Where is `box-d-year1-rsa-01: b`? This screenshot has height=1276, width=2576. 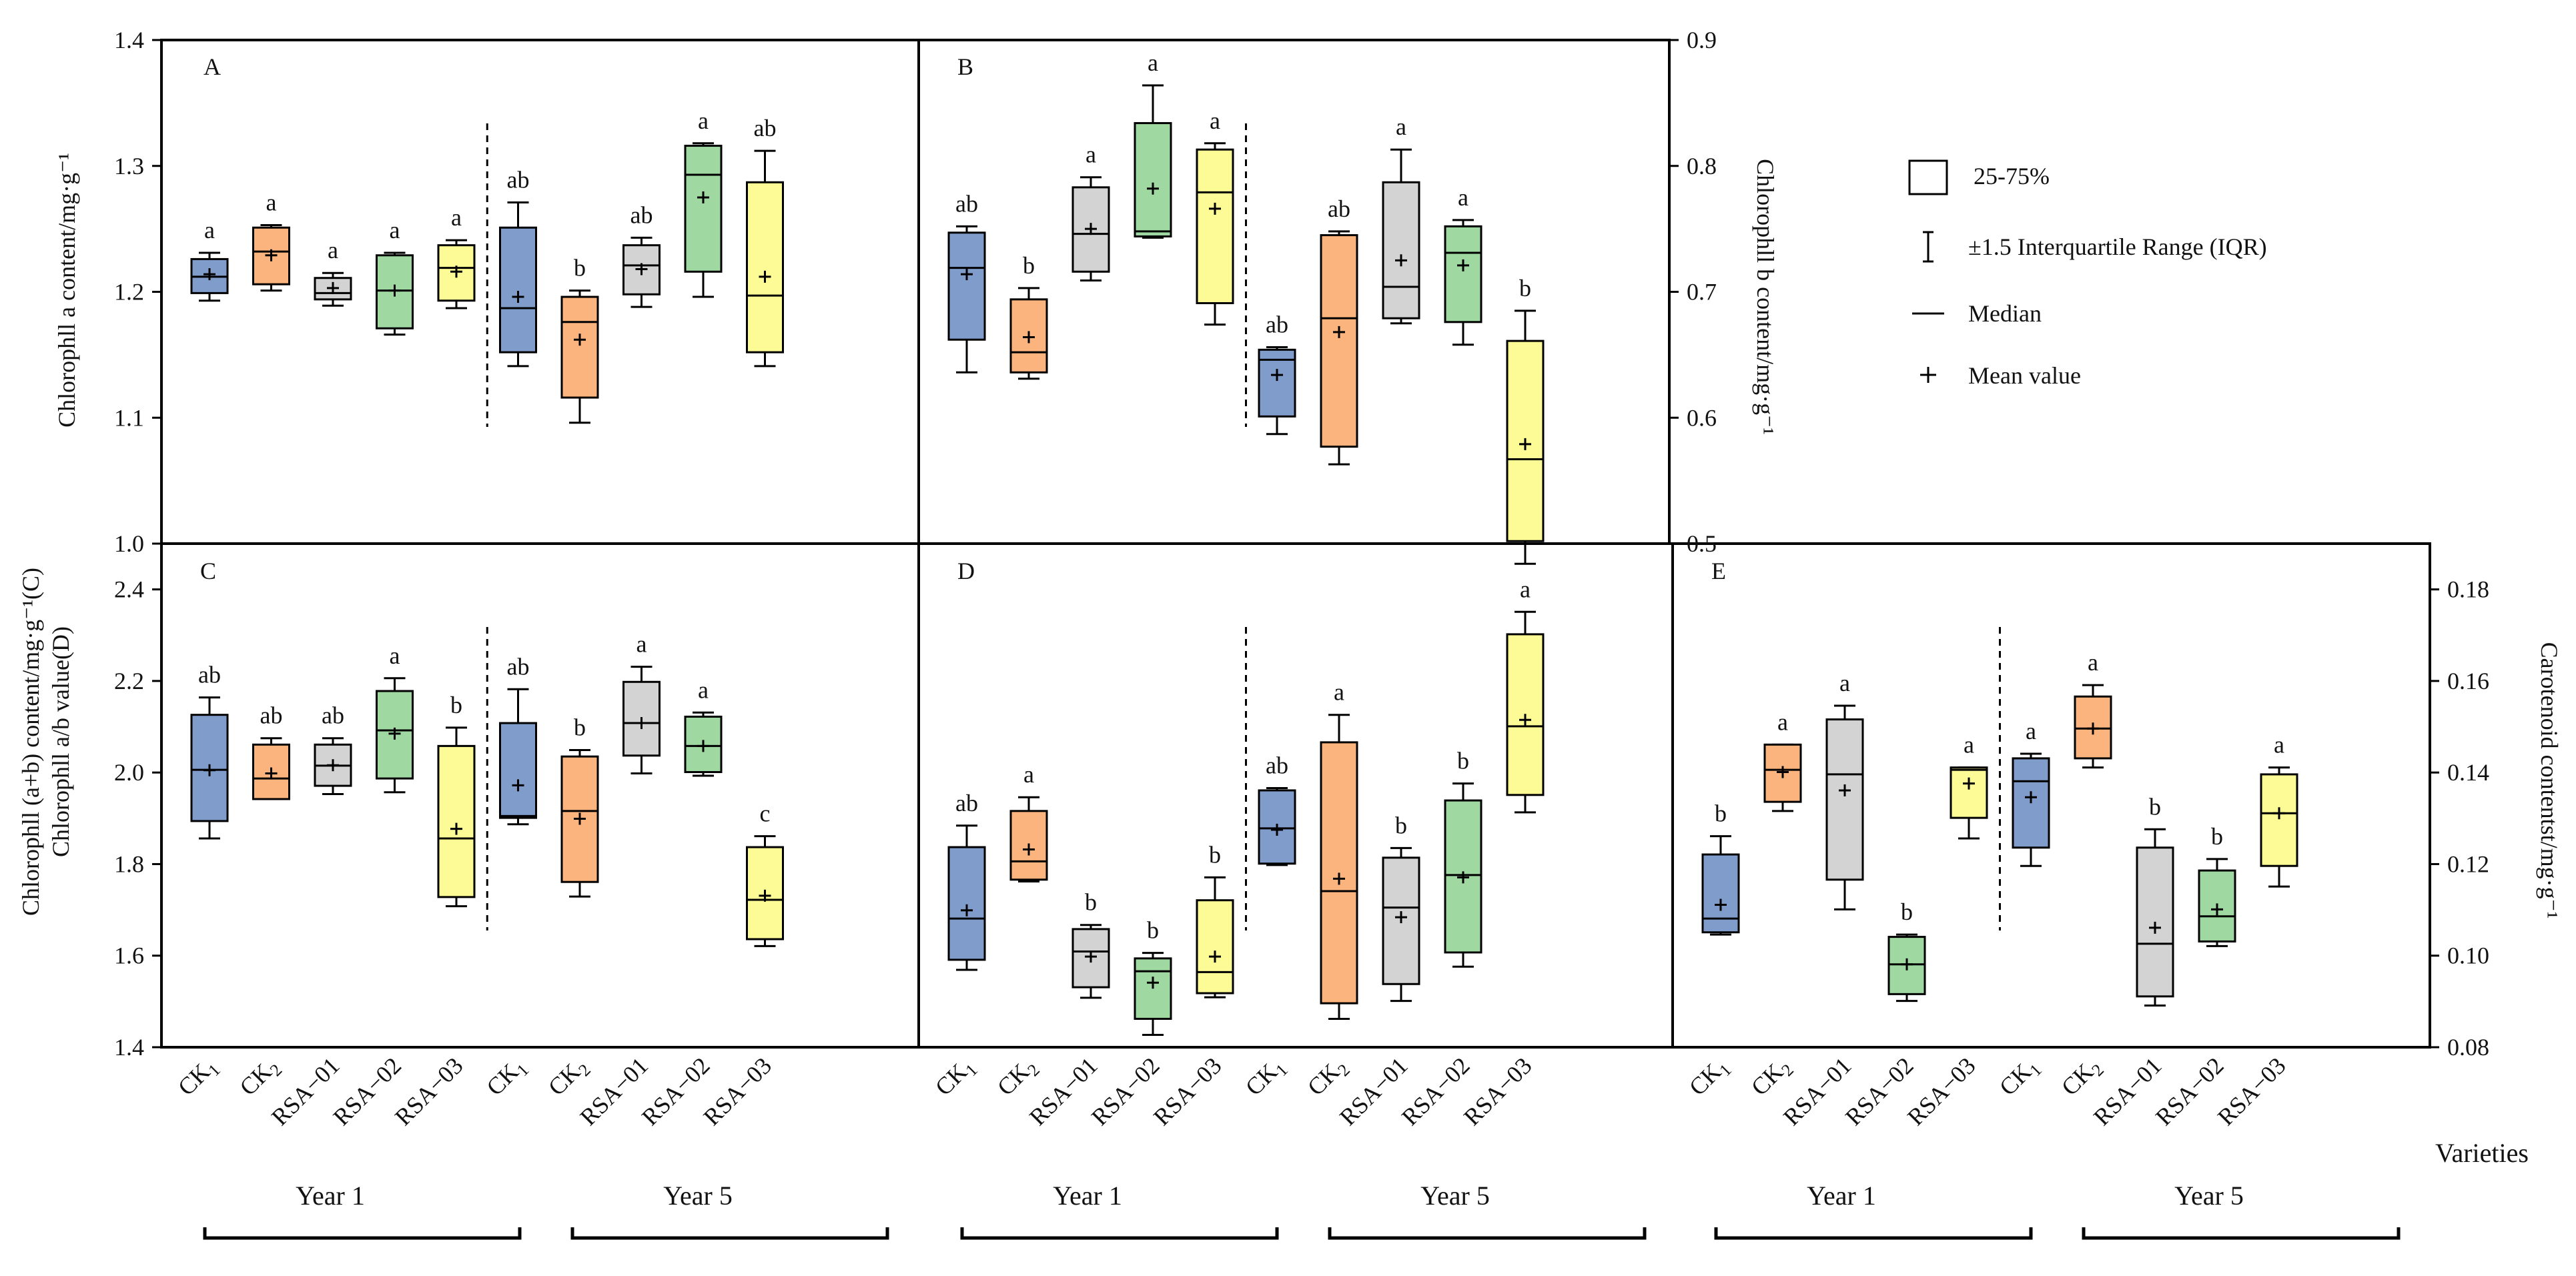 box-d-year1-rsa-01: b is located at coordinates (1090, 944).